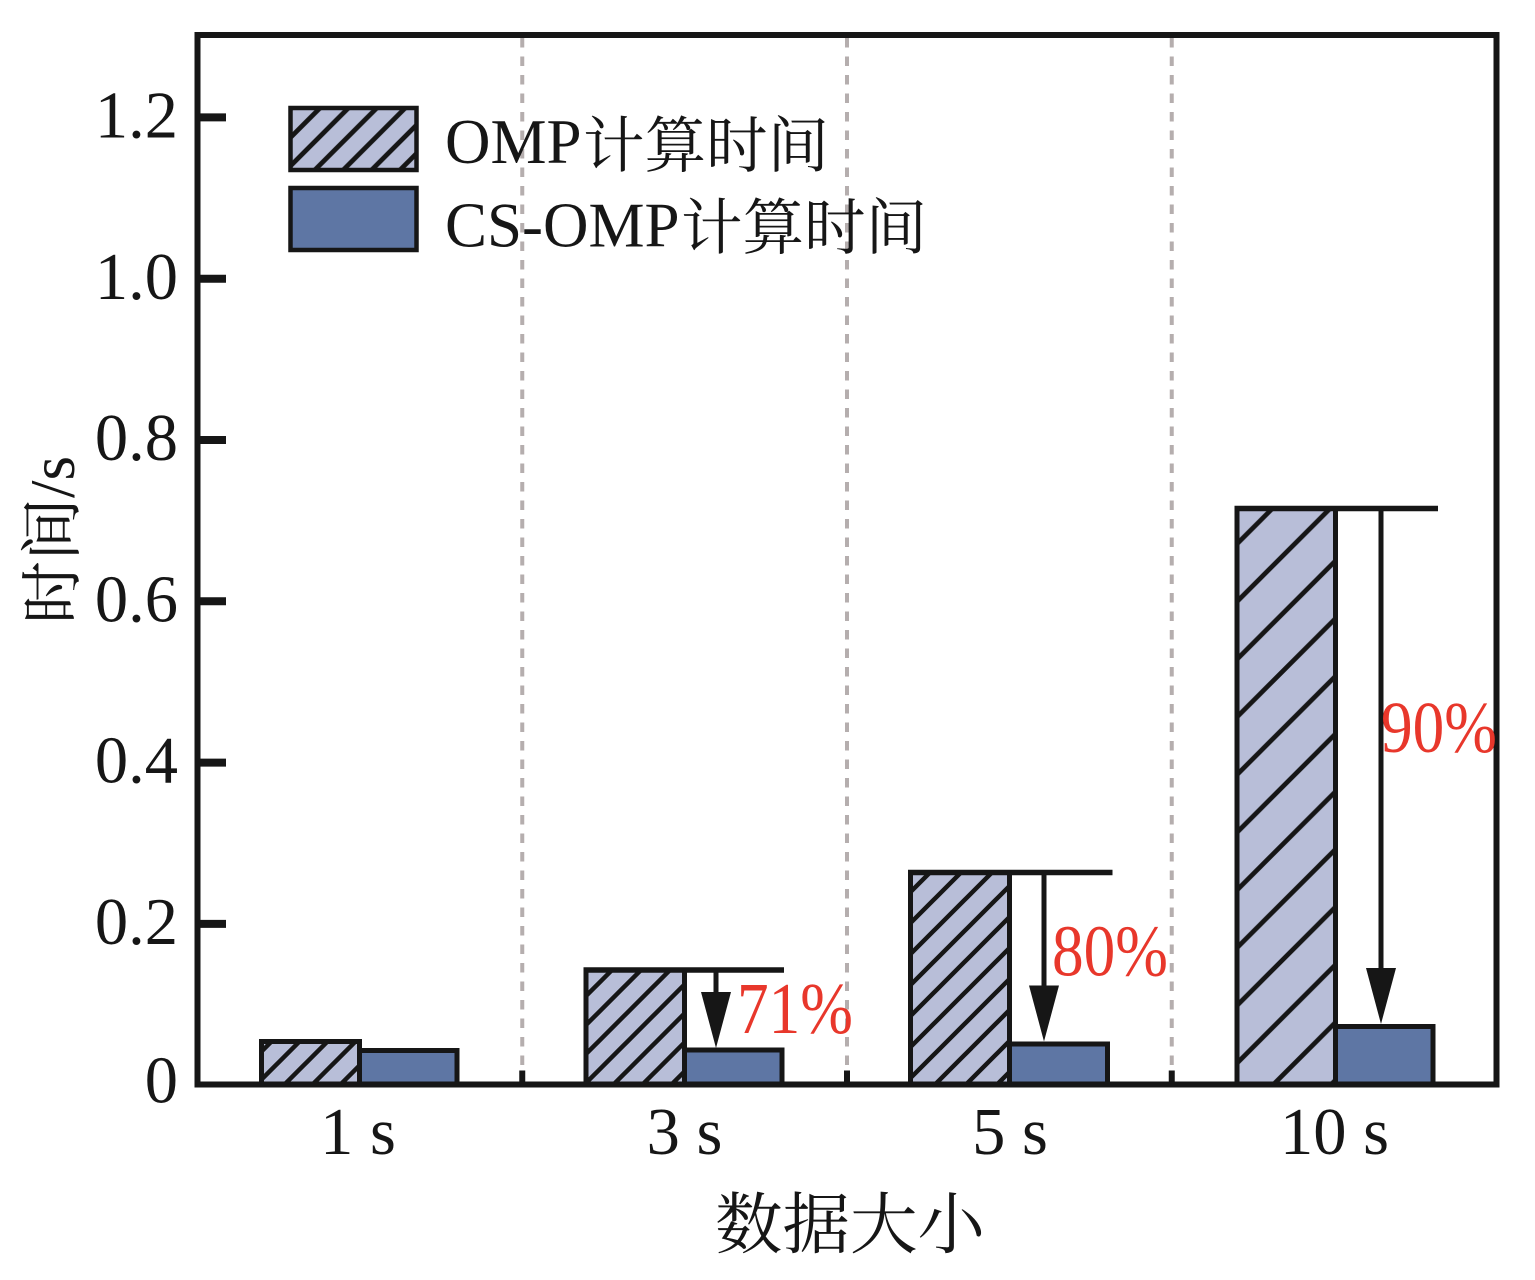  What do you see at coordinates (136, 761) in the screenshot?
I see `svg-text: 0.4` at bounding box center [136, 761].